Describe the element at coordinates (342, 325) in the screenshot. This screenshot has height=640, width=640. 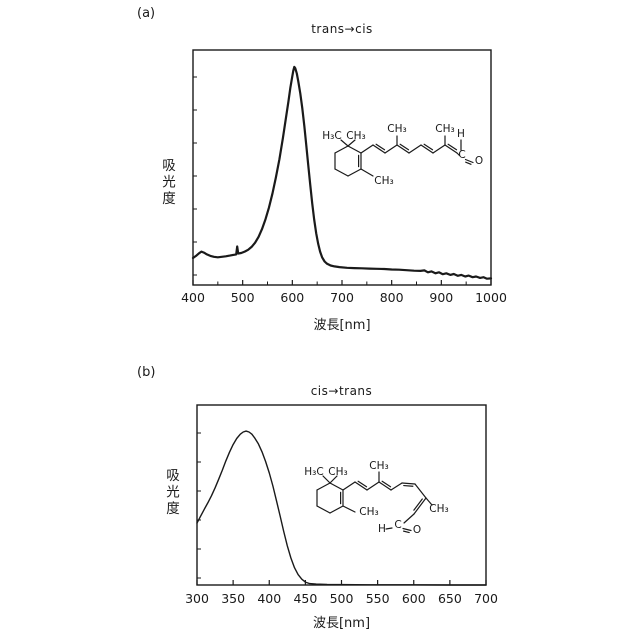
I see `x-axis-label-a: 波長[nm]` at that location.